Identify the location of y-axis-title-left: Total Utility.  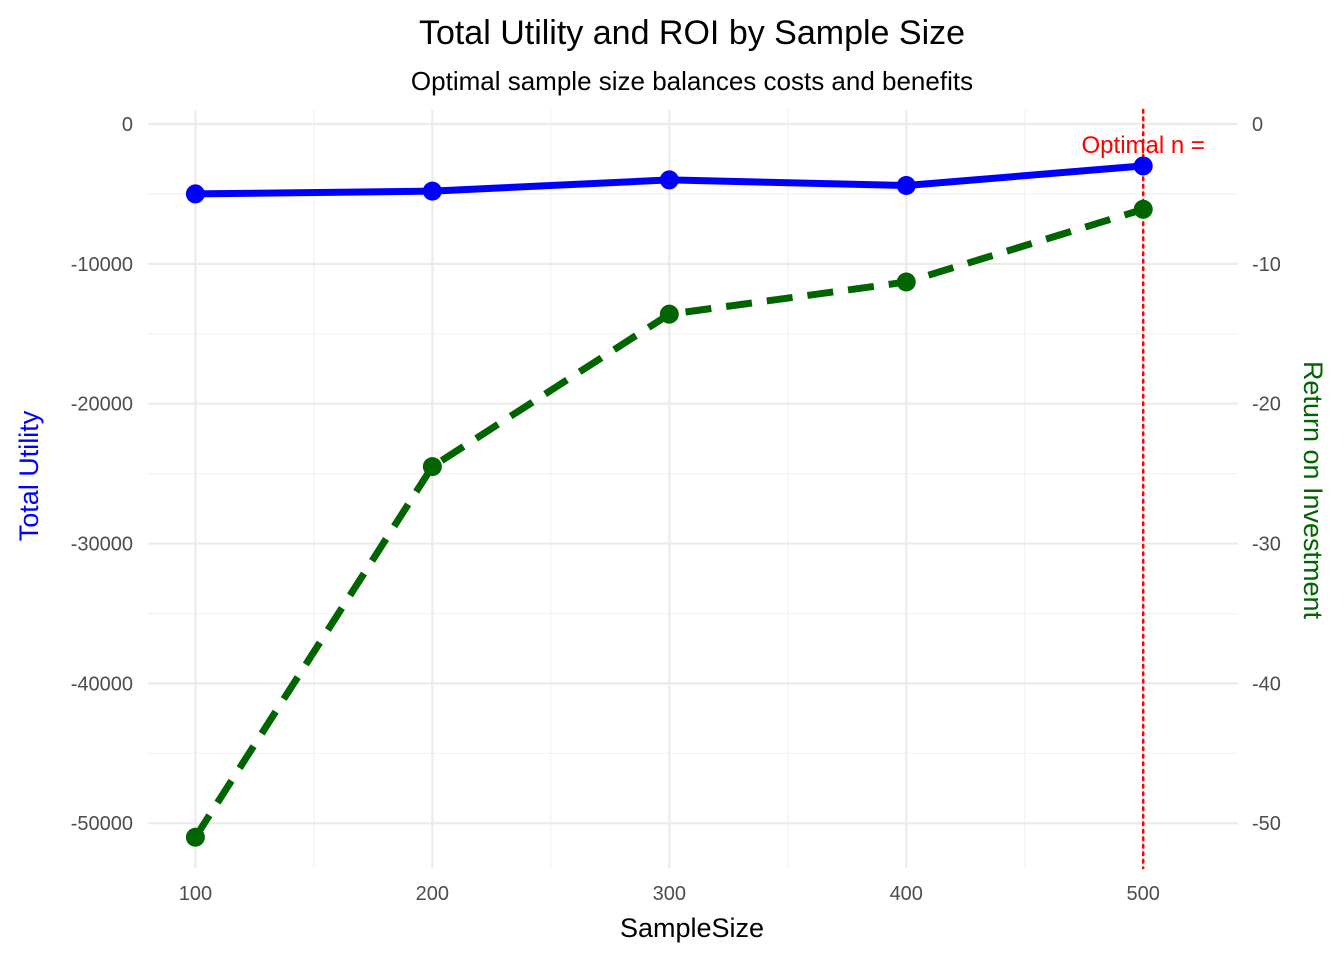
(29, 475).